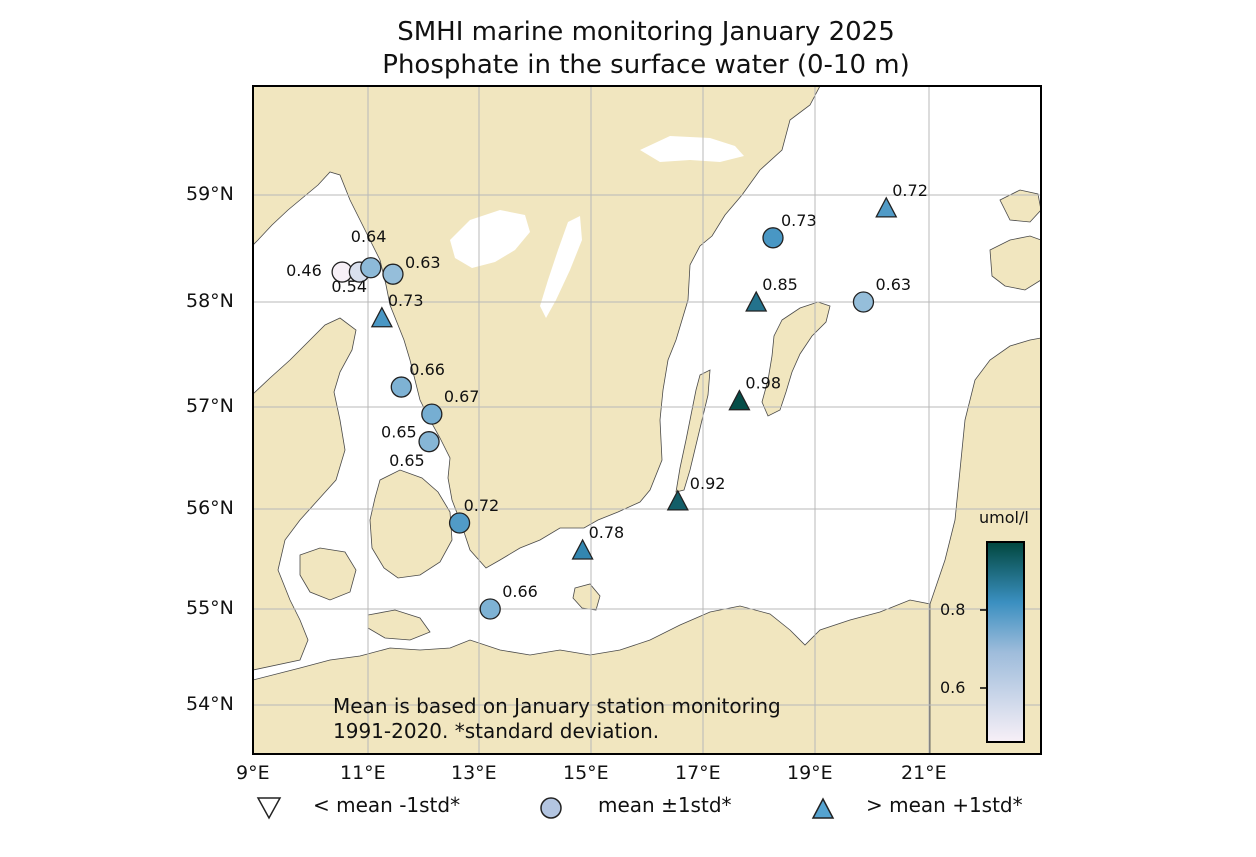 The height and width of the screenshot is (857, 1256). What do you see at coordinates (551, 808) in the screenshot?
I see `legend-circle-icon` at bounding box center [551, 808].